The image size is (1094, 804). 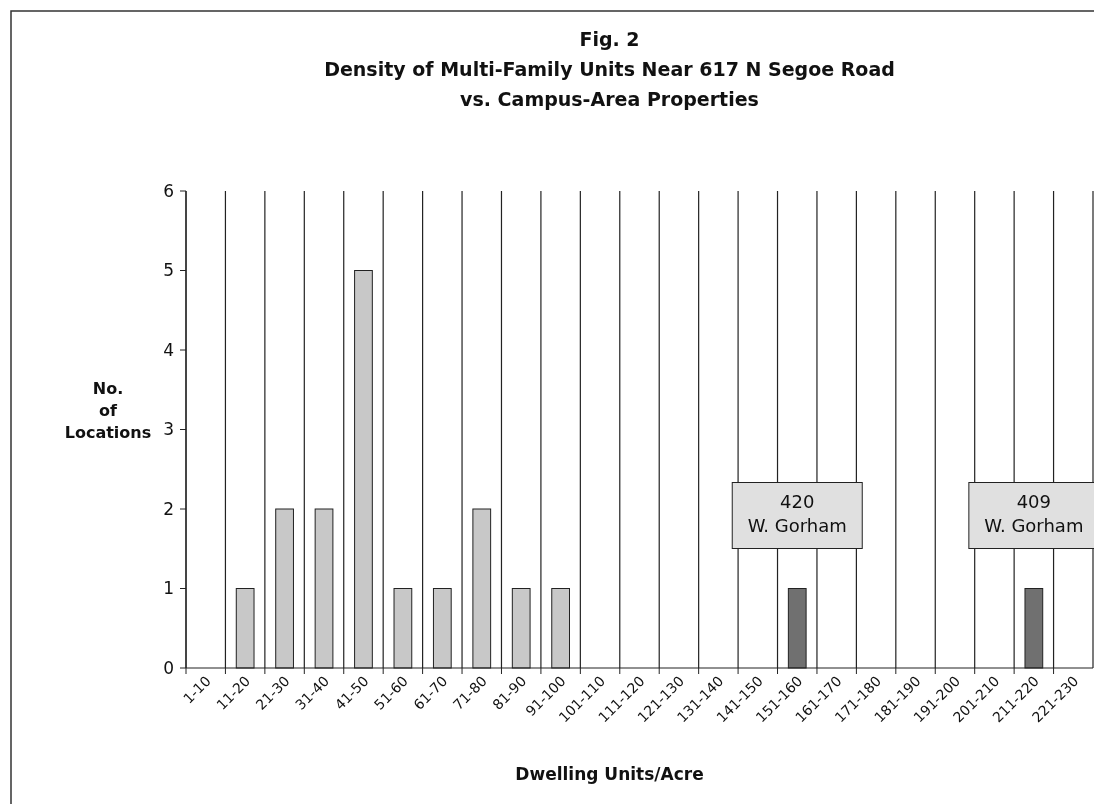 What do you see at coordinates (168, 588) in the screenshot?
I see `y-tick-label: 1` at bounding box center [168, 588].